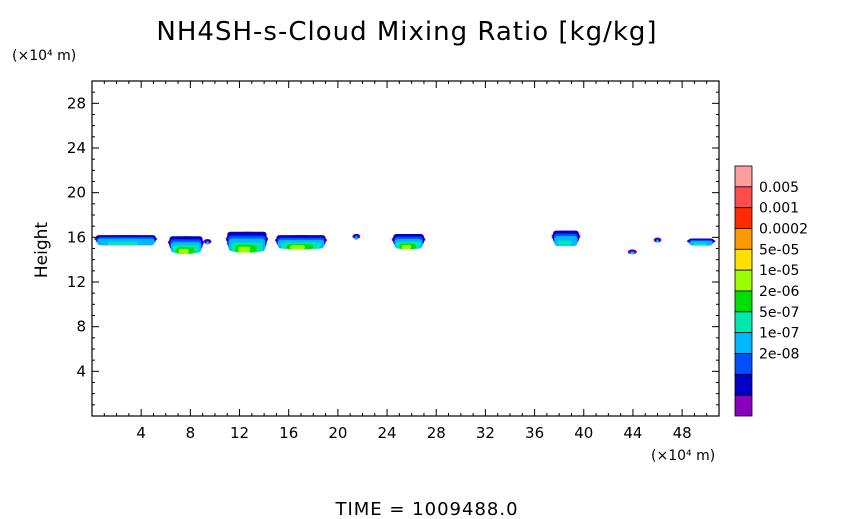  Describe the element at coordinates (141, 433) in the screenshot. I see `x-tick-label: 4` at that location.